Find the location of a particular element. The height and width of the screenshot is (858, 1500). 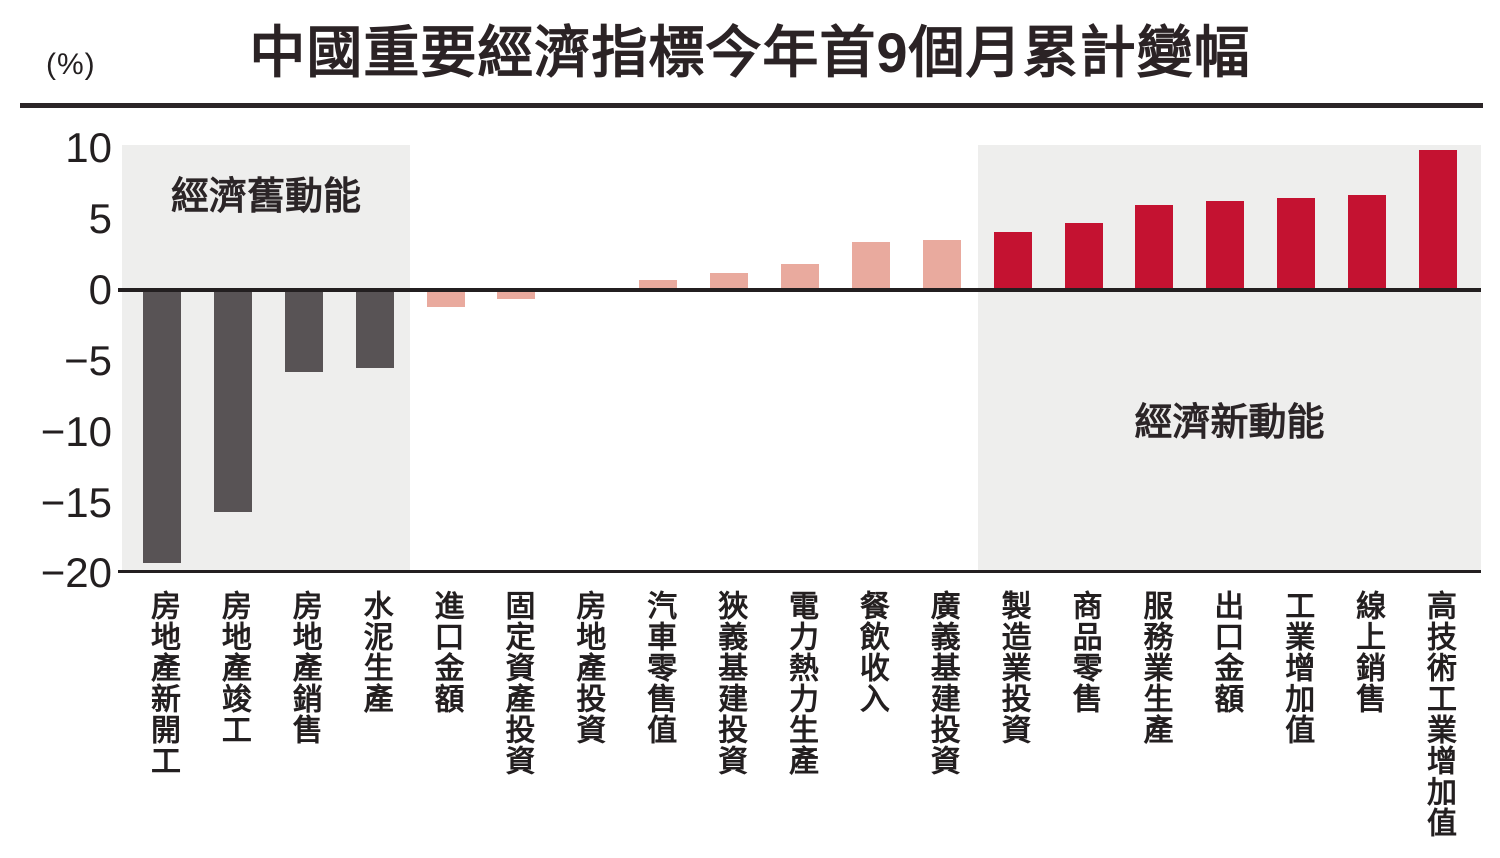

x-axis-label: 固定資產投資 is located at coordinates (517, 683).